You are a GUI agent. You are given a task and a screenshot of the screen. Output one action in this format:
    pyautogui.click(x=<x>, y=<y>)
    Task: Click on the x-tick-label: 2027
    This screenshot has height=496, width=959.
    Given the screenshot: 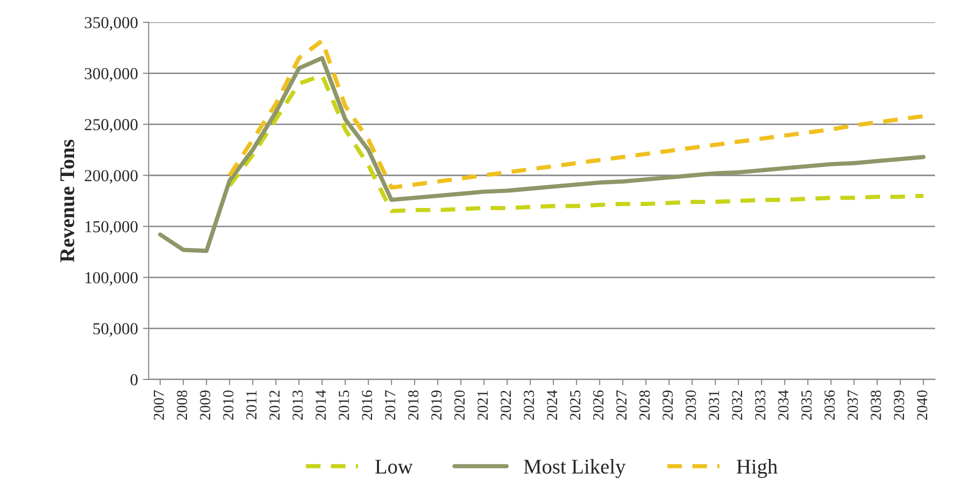 What is the action you would take?
    pyautogui.click(x=621, y=405)
    